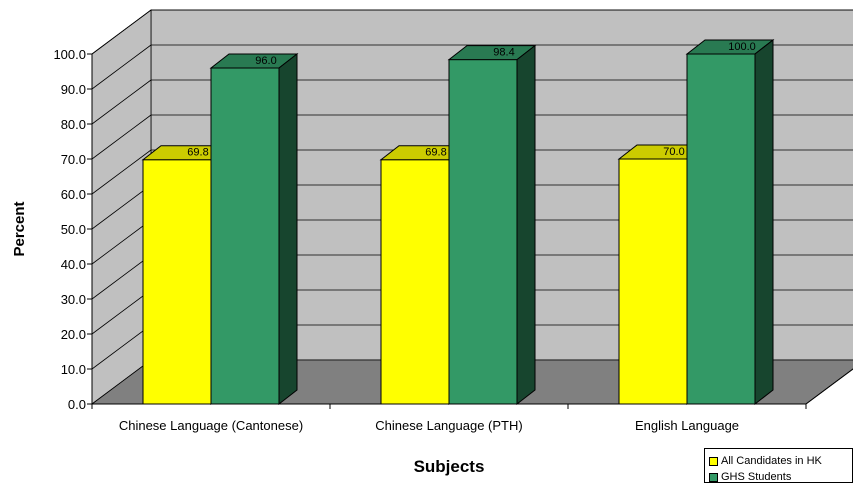 This screenshot has width=853, height=483. I want to click on y-tick-label: 60.0, so click(73, 194).